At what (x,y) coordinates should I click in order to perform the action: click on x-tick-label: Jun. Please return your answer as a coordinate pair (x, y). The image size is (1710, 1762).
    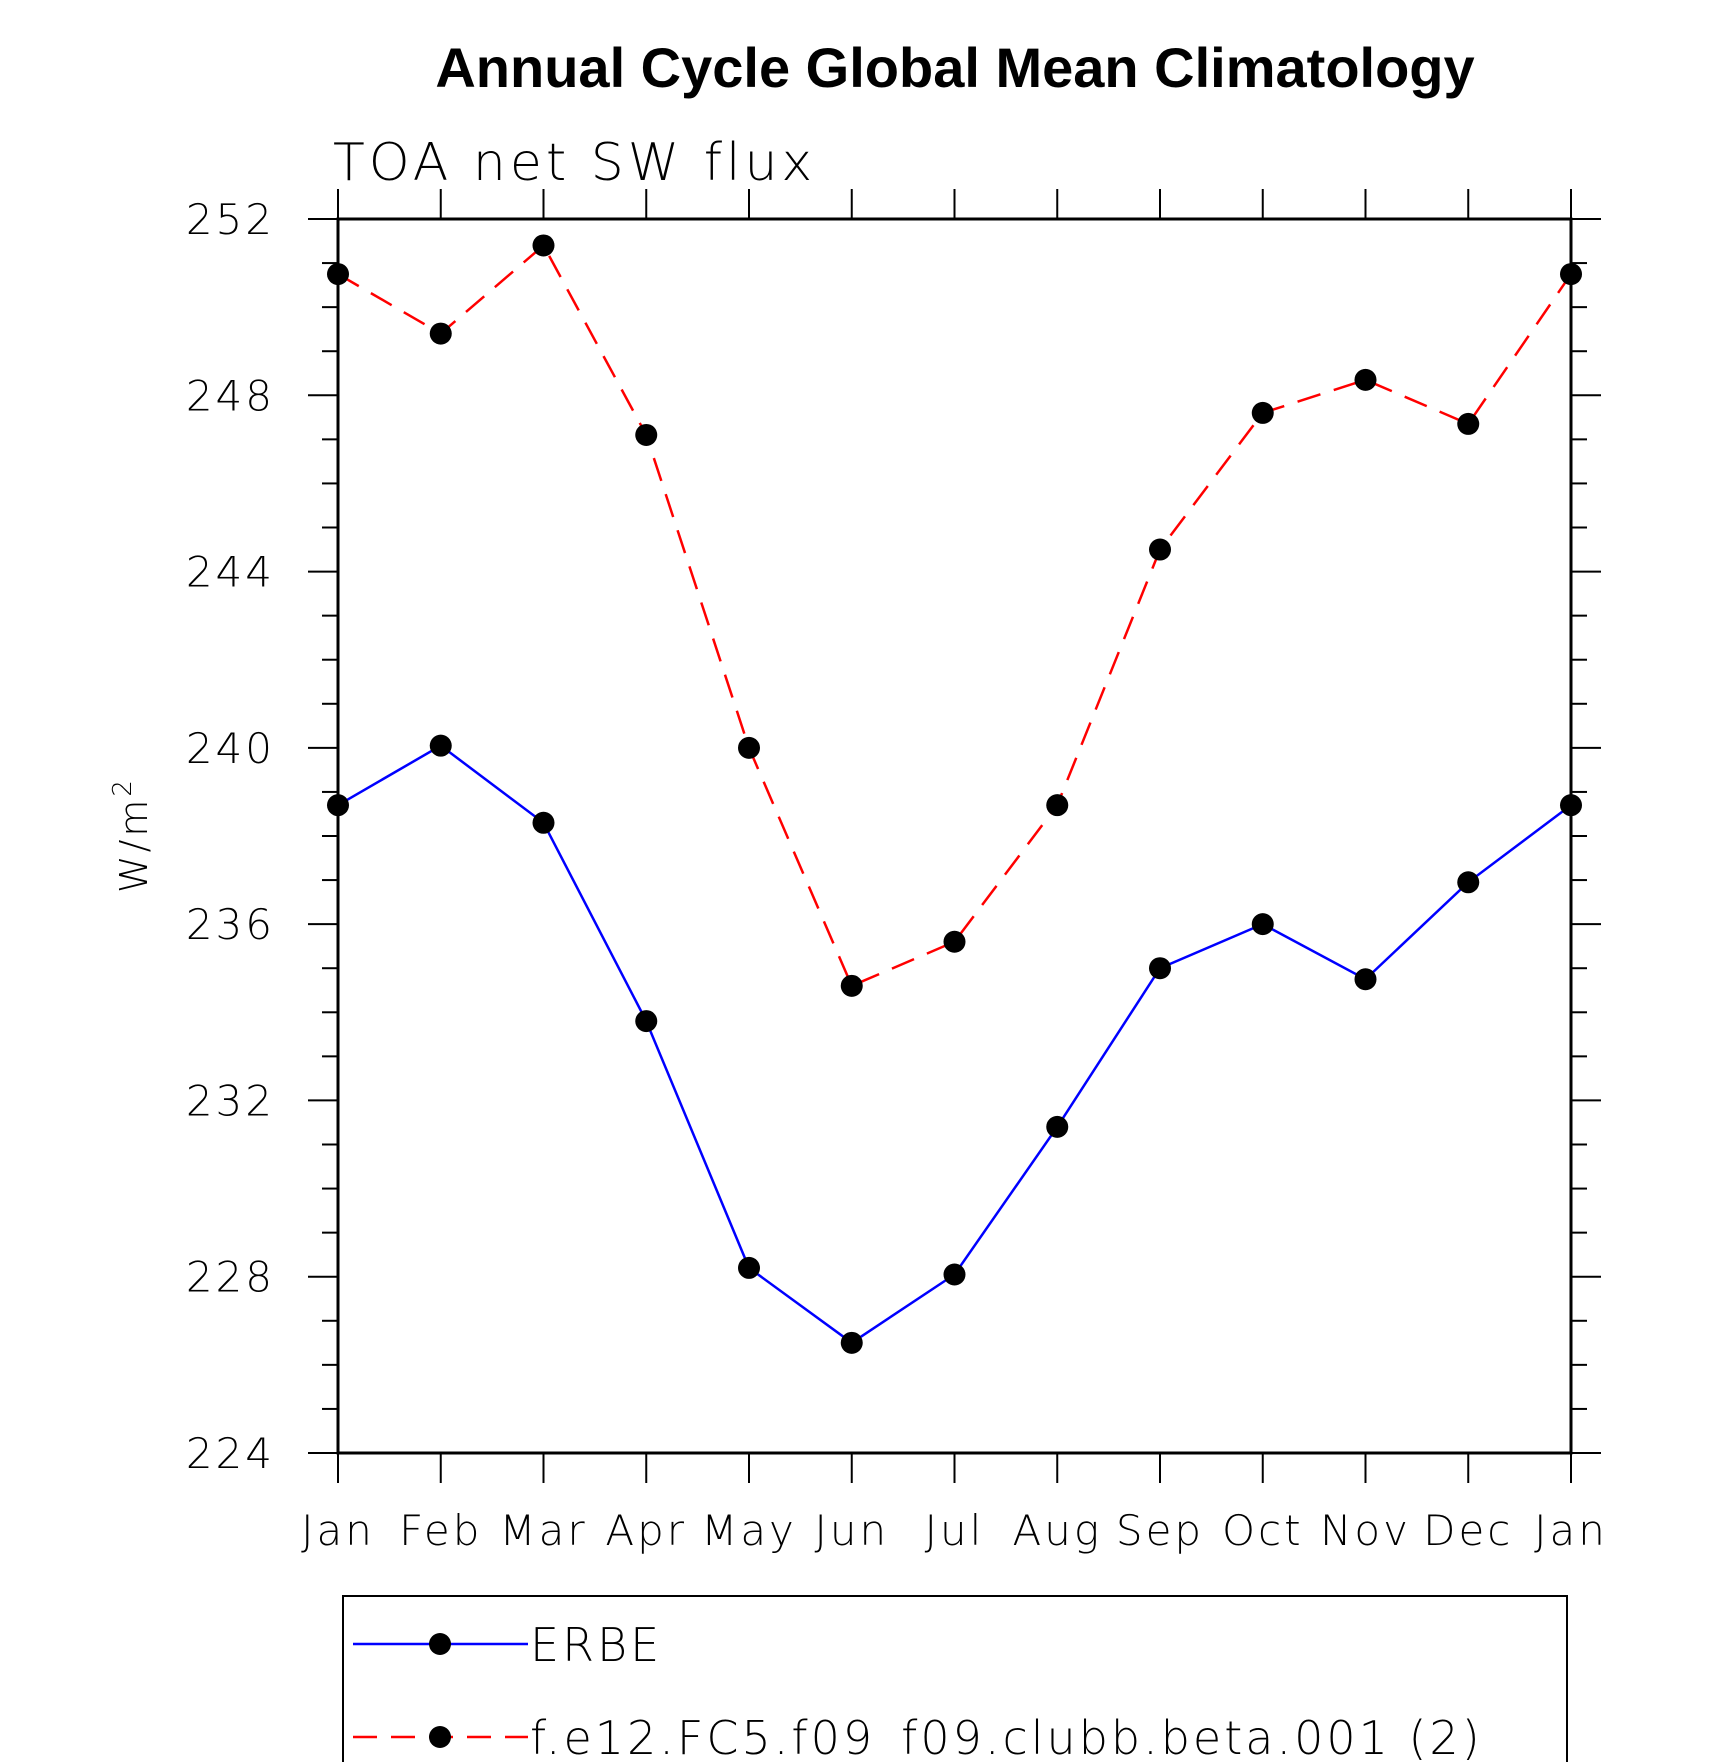
    Looking at the image, I should click on (851, 1530).